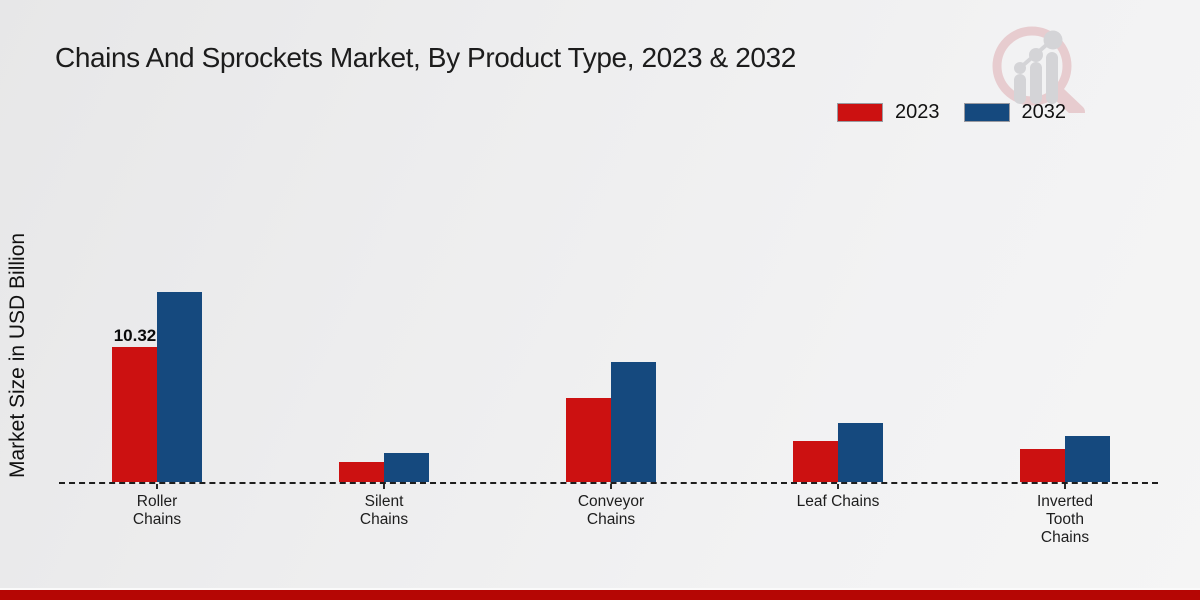 This screenshot has width=1200, height=600. Describe the element at coordinates (1064, 519) in the screenshot. I see `x-category-label: Inverted Tooth Chains` at that location.